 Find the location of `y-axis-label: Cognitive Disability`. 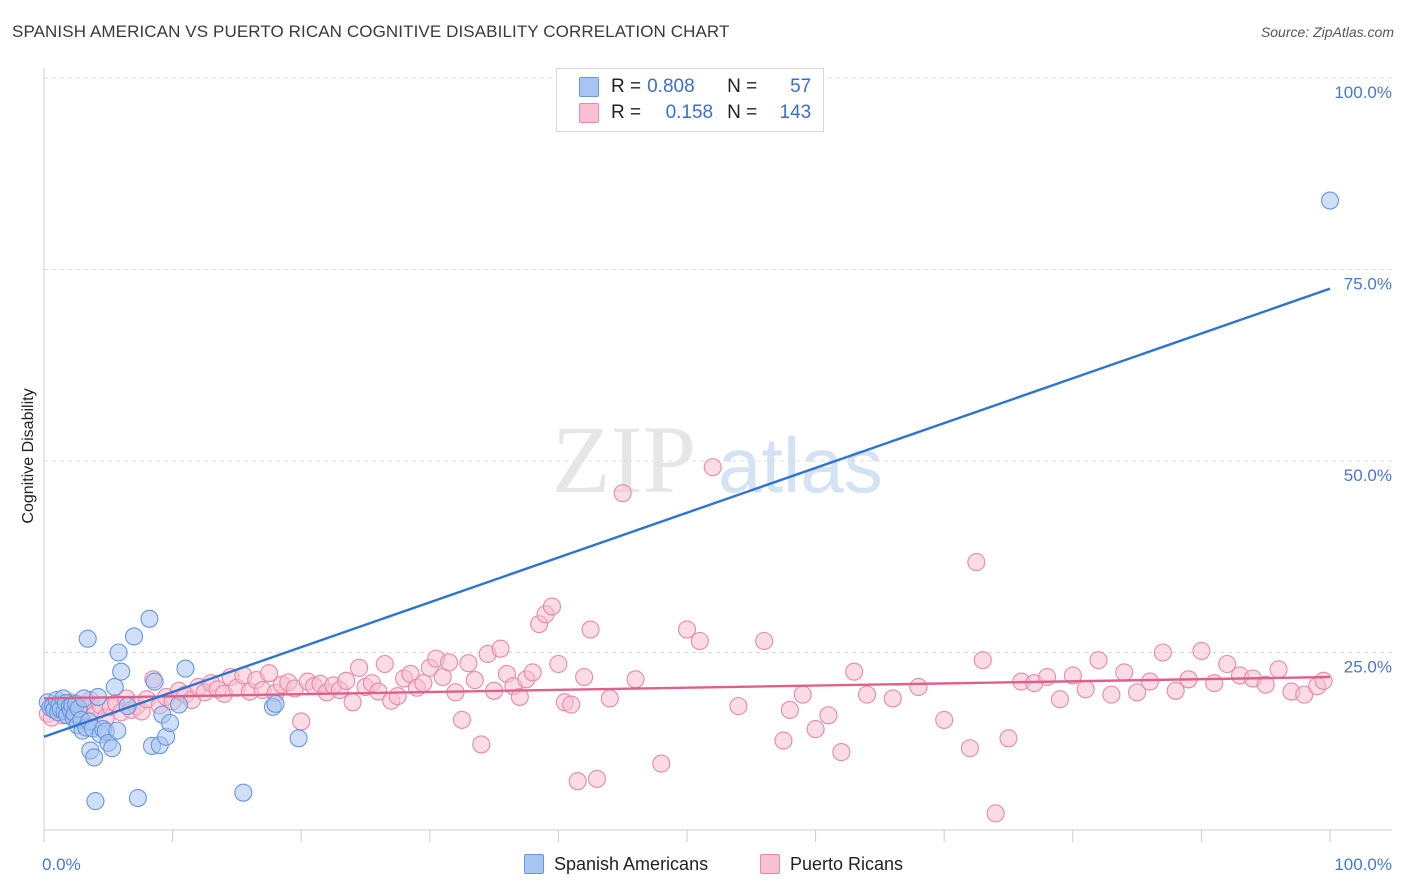

y-axis-label: Cognitive Disability is located at coordinates (28, 455).